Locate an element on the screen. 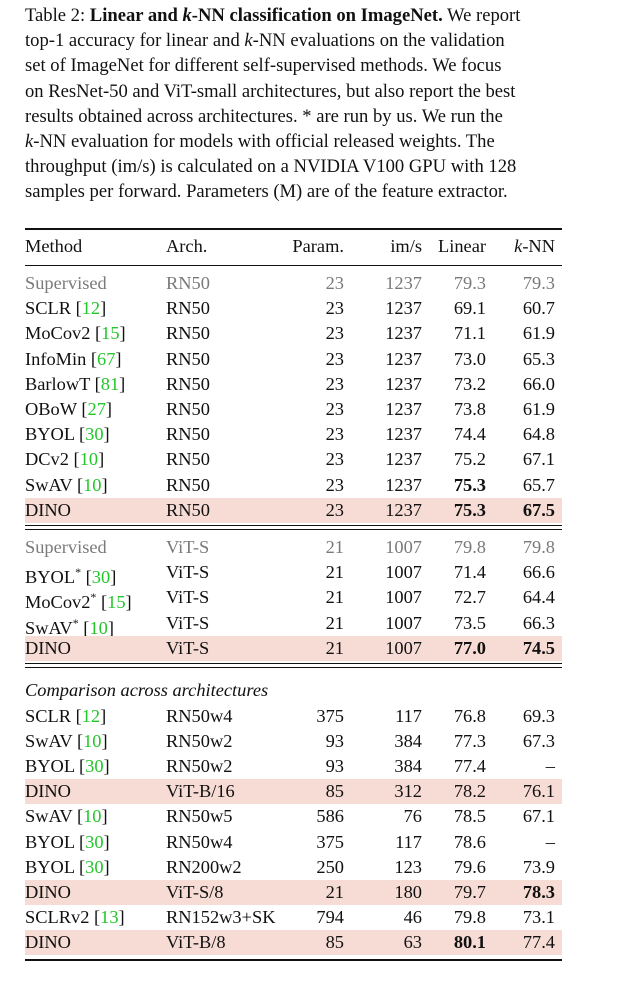 The height and width of the screenshot is (982, 621). citation-link: 81 is located at coordinates (110, 383).